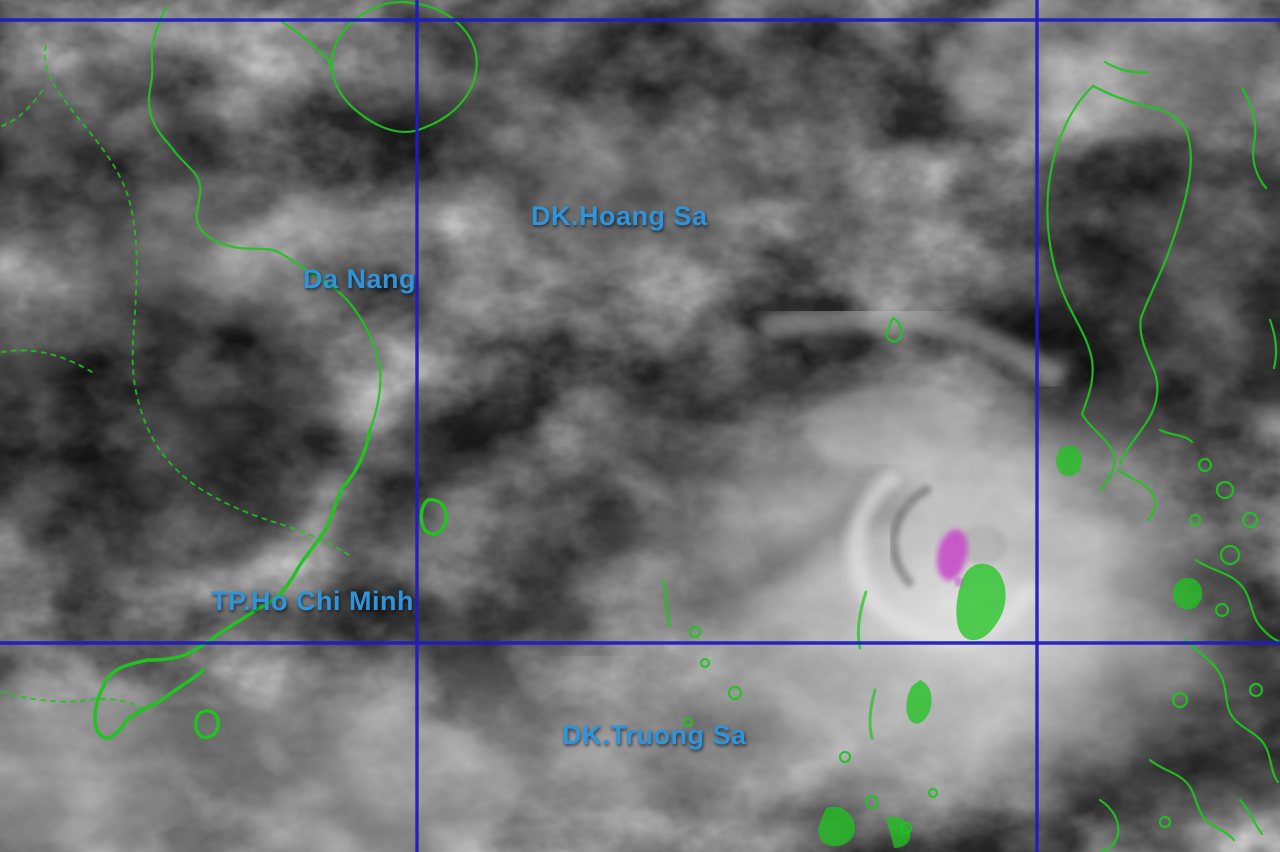 This screenshot has height=852, width=1280. What do you see at coordinates (23, 107) in the screenshot?
I see `border-thailand` at bounding box center [23, 107].